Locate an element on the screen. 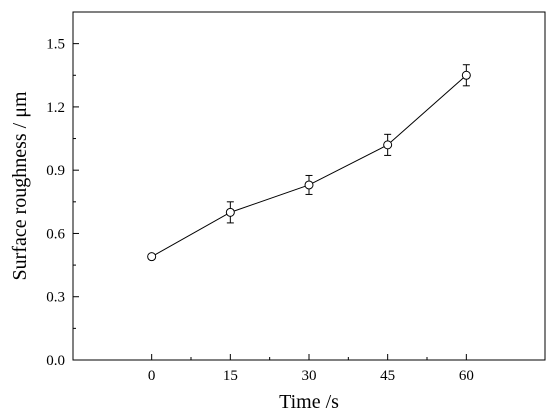 This screenshot has width=550, height=417. y-tick-label: 0.9 is located at coordinates (55, 171).